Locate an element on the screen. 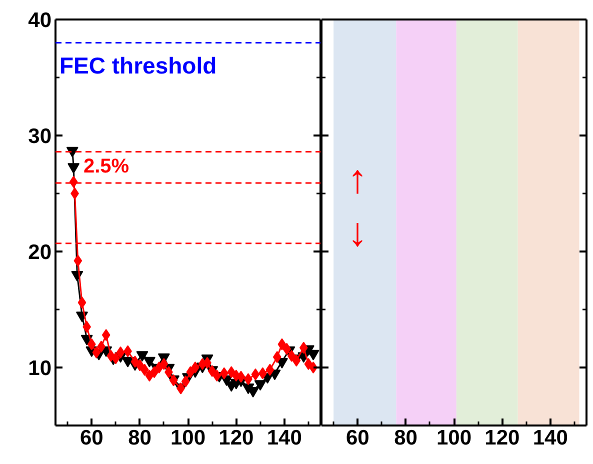  y-tick-label: 30 is located at coordinates (40, 136).